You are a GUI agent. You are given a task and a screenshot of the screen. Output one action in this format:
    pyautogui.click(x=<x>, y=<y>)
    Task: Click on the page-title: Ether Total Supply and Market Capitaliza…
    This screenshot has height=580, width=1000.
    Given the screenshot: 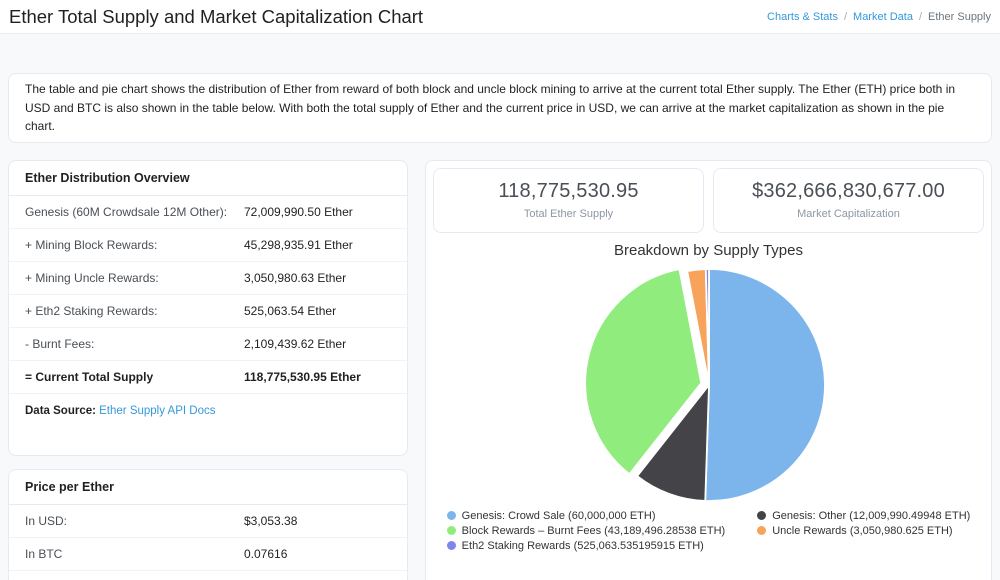 What is the action you would take?
    pyautogui.click(x=216, y=16)
    